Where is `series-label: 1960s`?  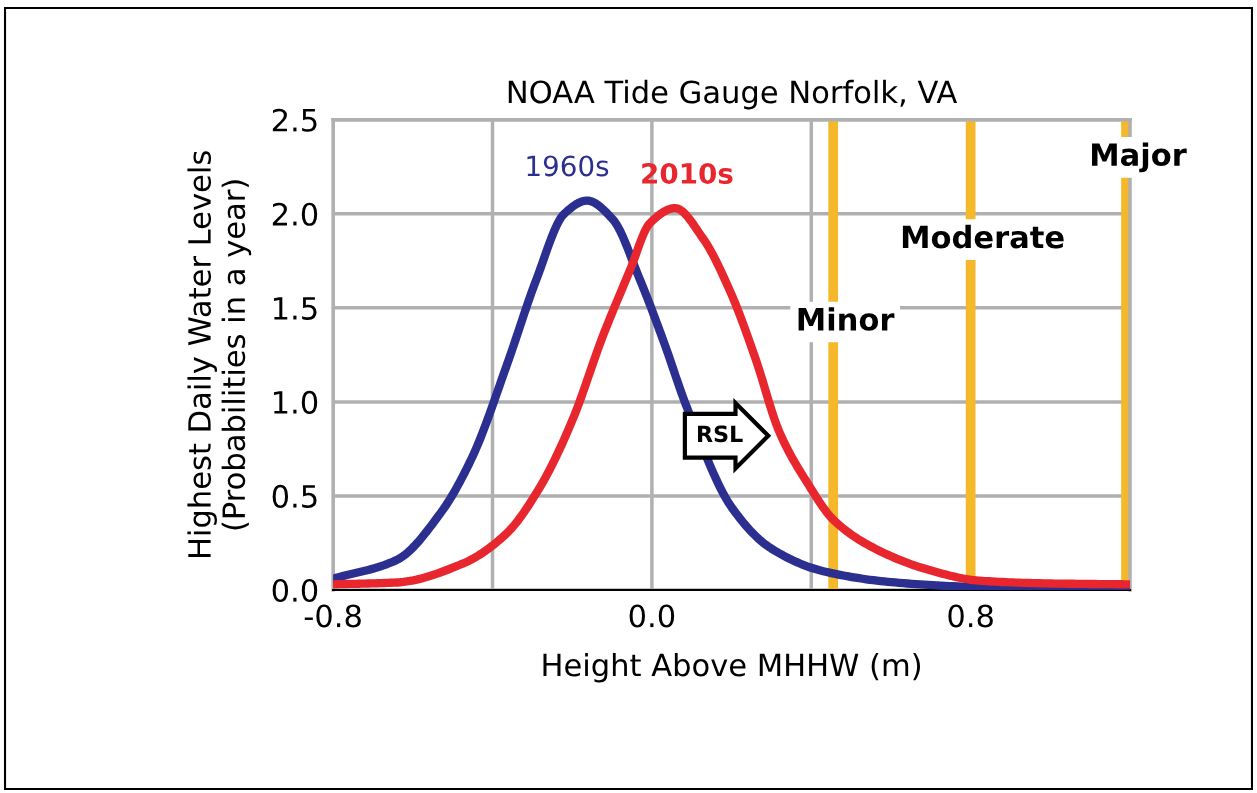 series-label: 1960s is located at coordinates (568, 166).